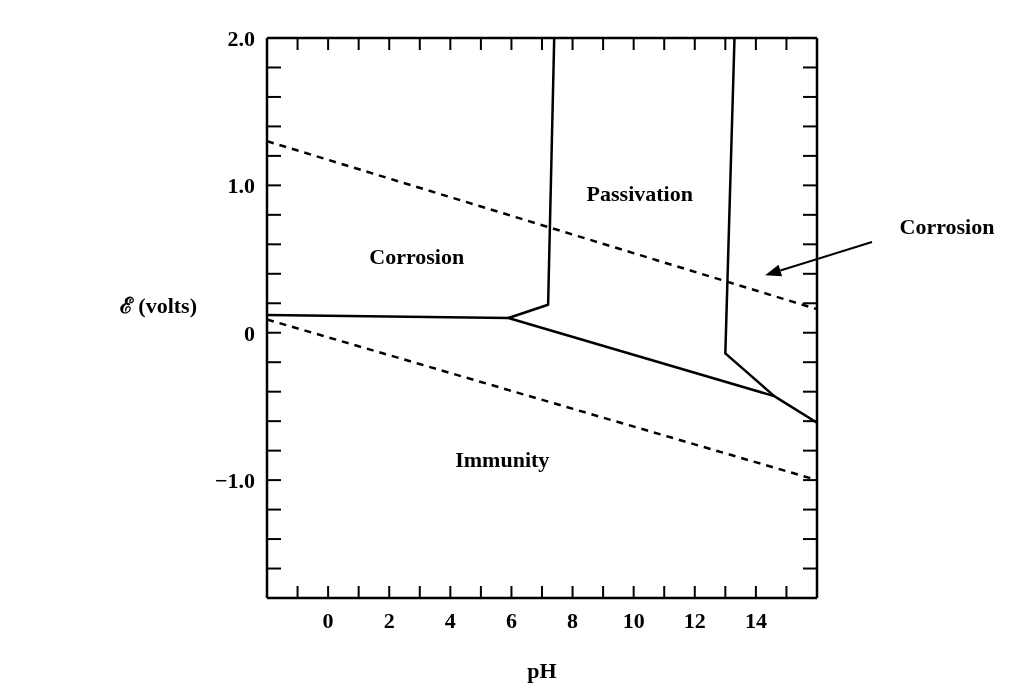  Describe the element at coordinates (502, 460) in the screenshot. I see `annotation: Immunity` at that location.